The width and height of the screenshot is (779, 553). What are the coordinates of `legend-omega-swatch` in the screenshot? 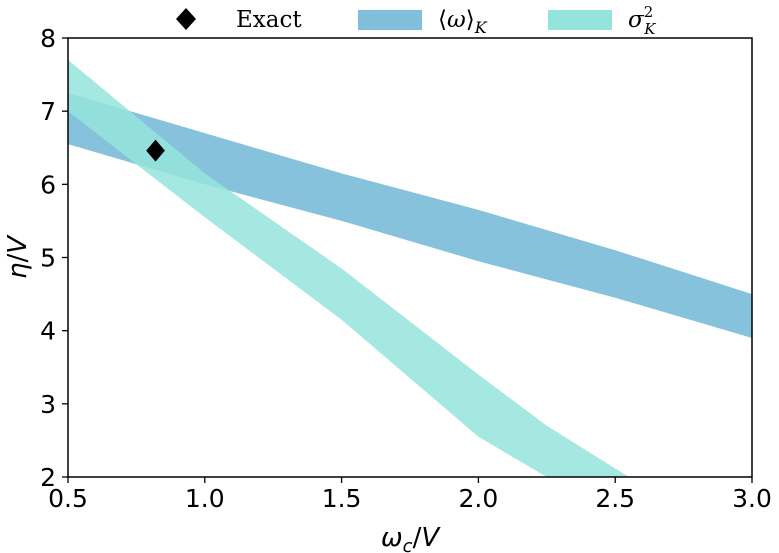 It's located at (390, 20).